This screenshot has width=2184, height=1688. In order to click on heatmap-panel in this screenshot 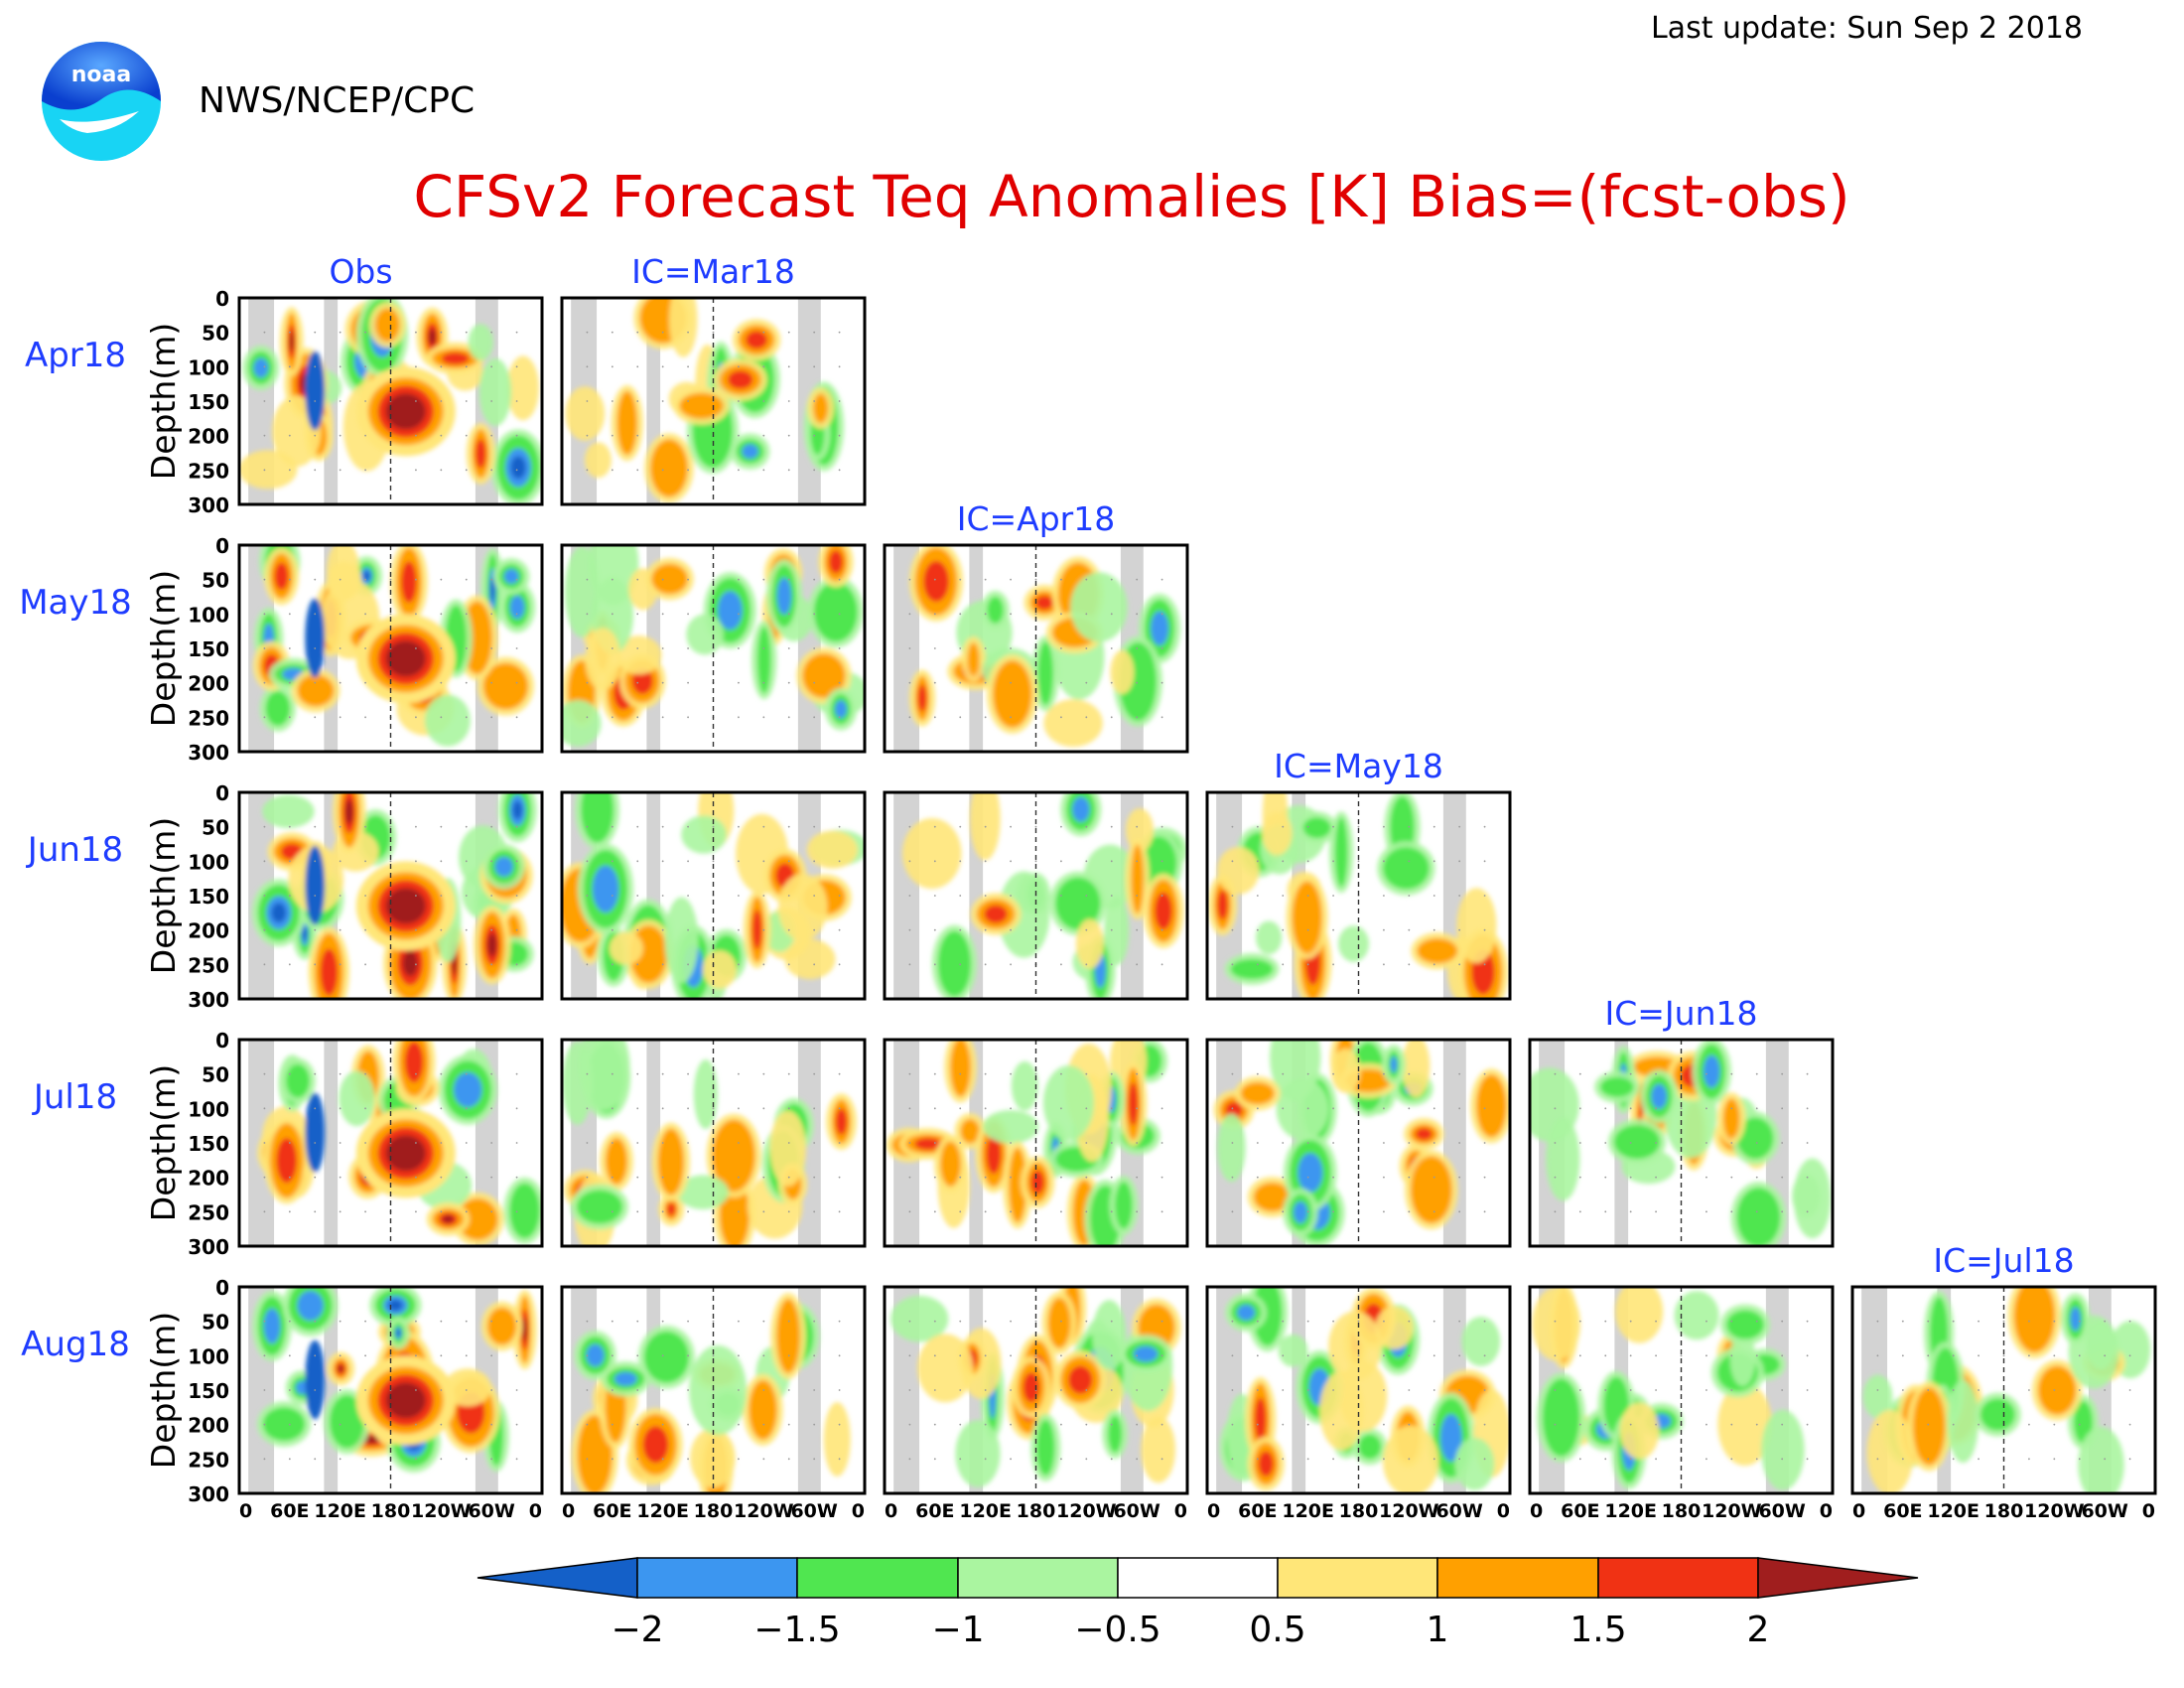, I will do `click(390, 401)`.